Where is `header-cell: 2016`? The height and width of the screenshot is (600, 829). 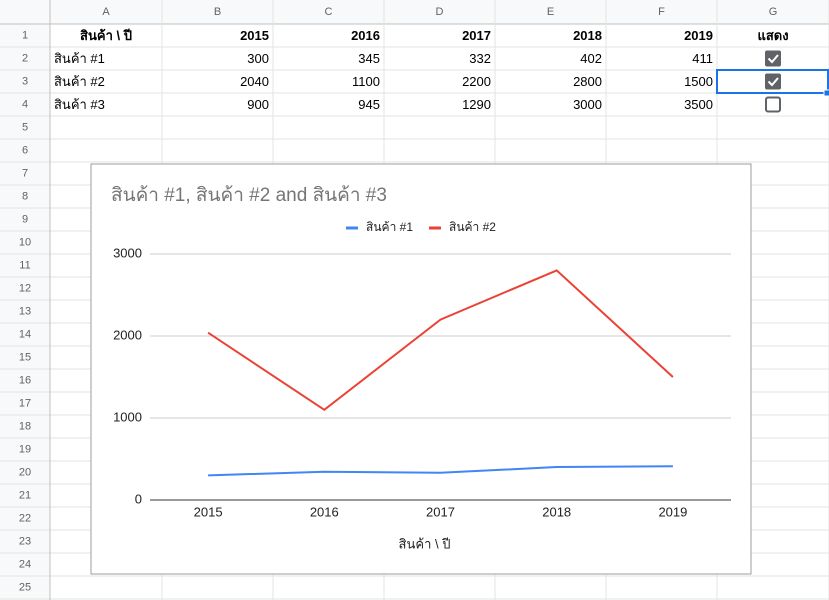
header-cell: 2016 is located at coordinates (365, 35).